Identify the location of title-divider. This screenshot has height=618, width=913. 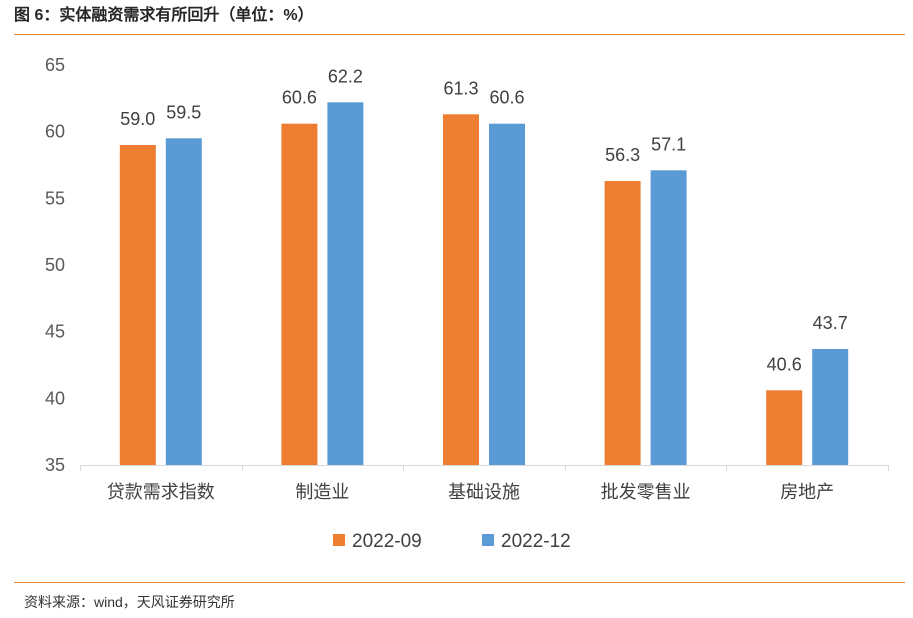
(459, 34).